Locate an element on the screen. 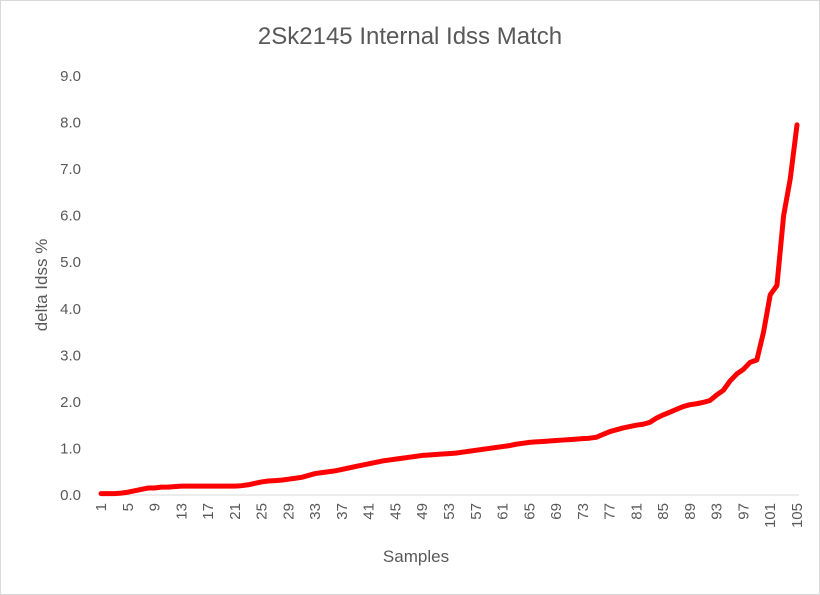  y-tick-label: 1.0 is located at coordinates (70, 448).